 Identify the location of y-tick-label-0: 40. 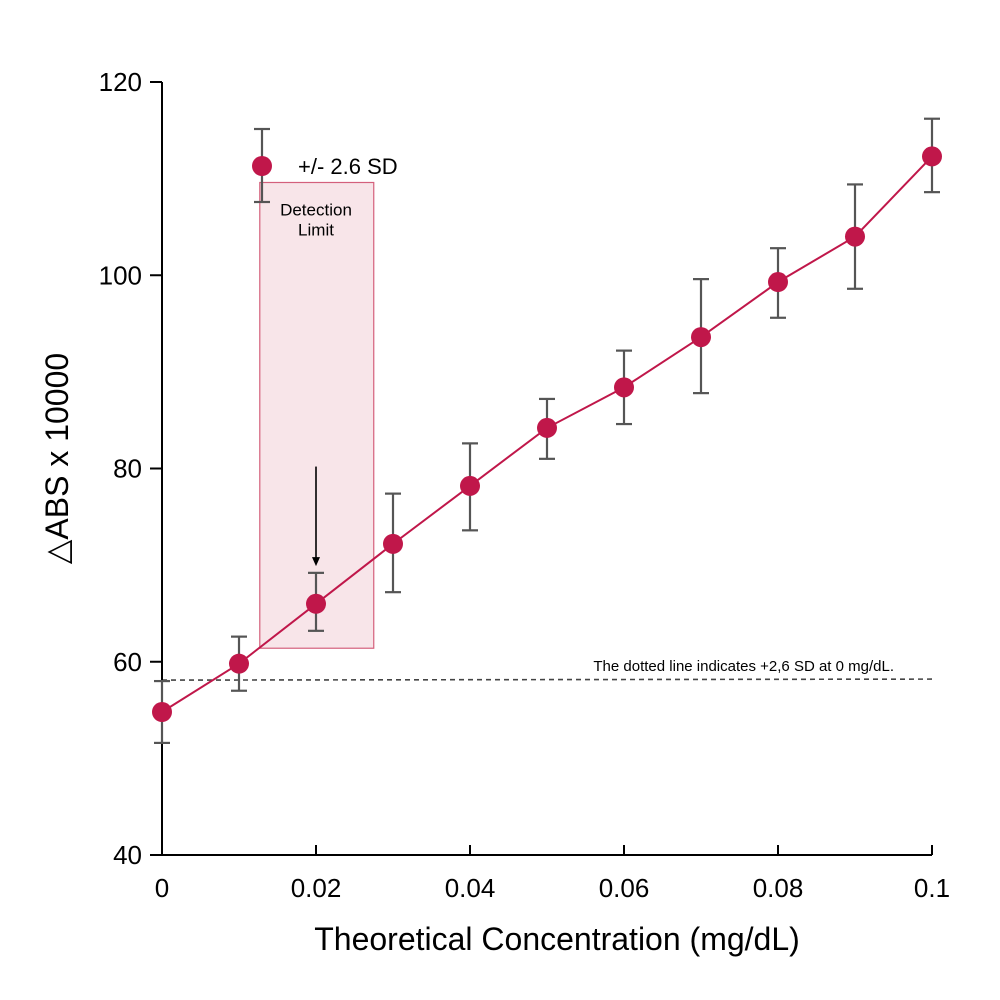
(127, 855).